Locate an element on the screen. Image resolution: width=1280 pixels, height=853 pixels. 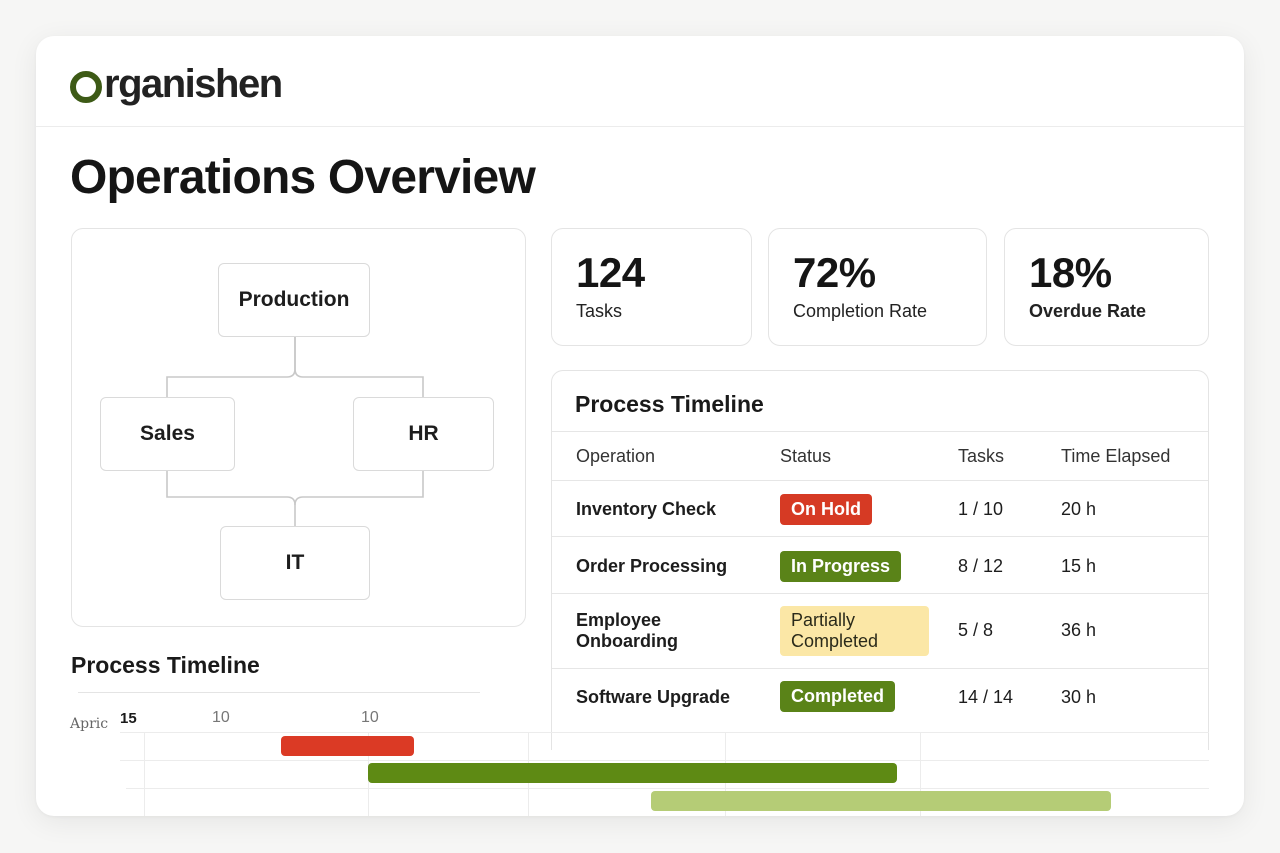
brand-logo: rganishen is located at coordinates (176, 84).